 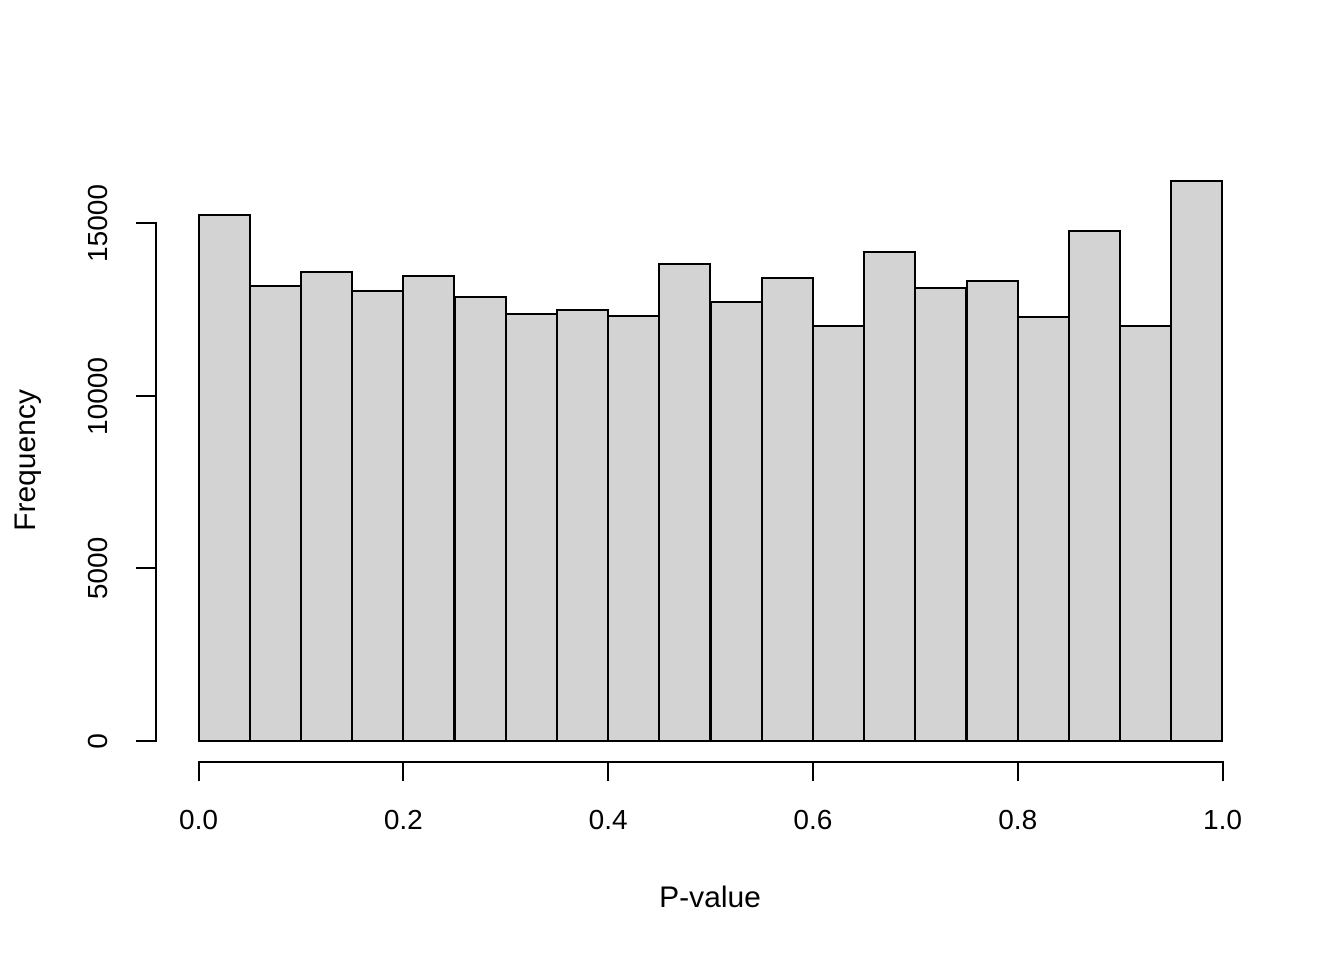 I want to click on x-axis-line, so click(x=710, y=762).